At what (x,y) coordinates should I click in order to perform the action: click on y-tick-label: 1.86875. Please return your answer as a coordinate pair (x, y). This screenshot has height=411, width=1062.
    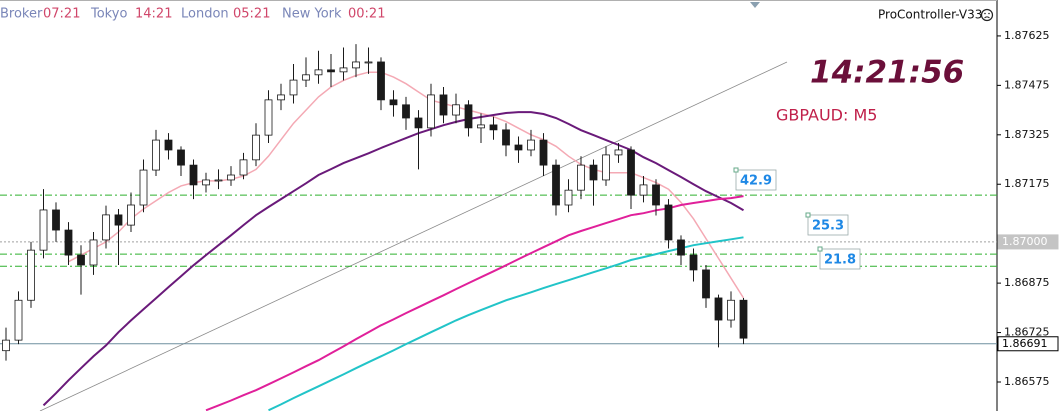
    Looking at the image, I should click on (1027, 282).